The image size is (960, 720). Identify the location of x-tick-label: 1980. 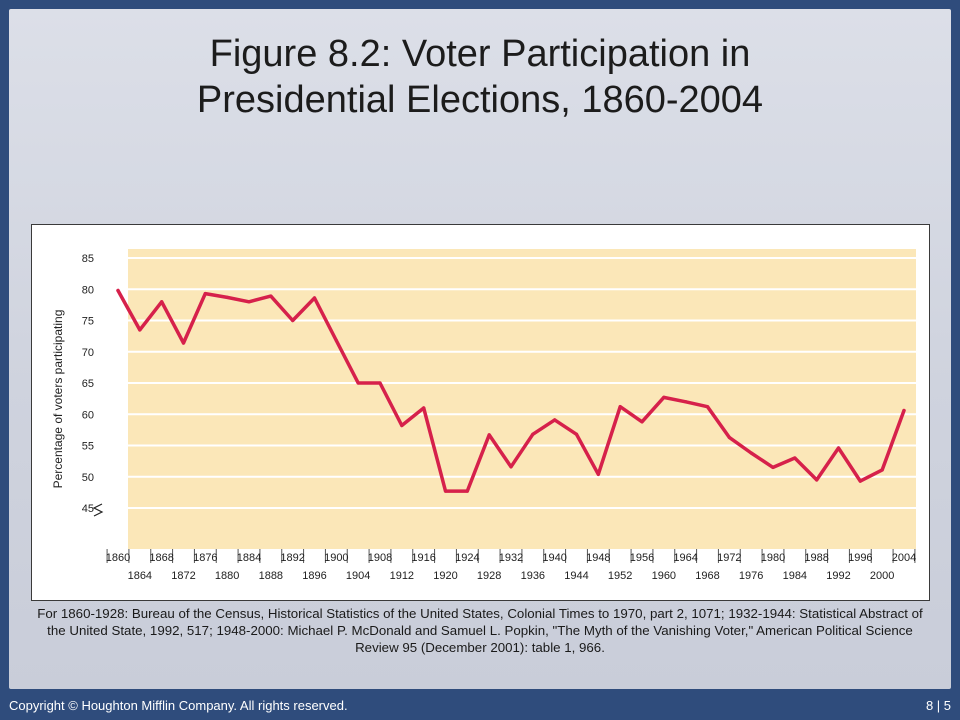
(773, 558).